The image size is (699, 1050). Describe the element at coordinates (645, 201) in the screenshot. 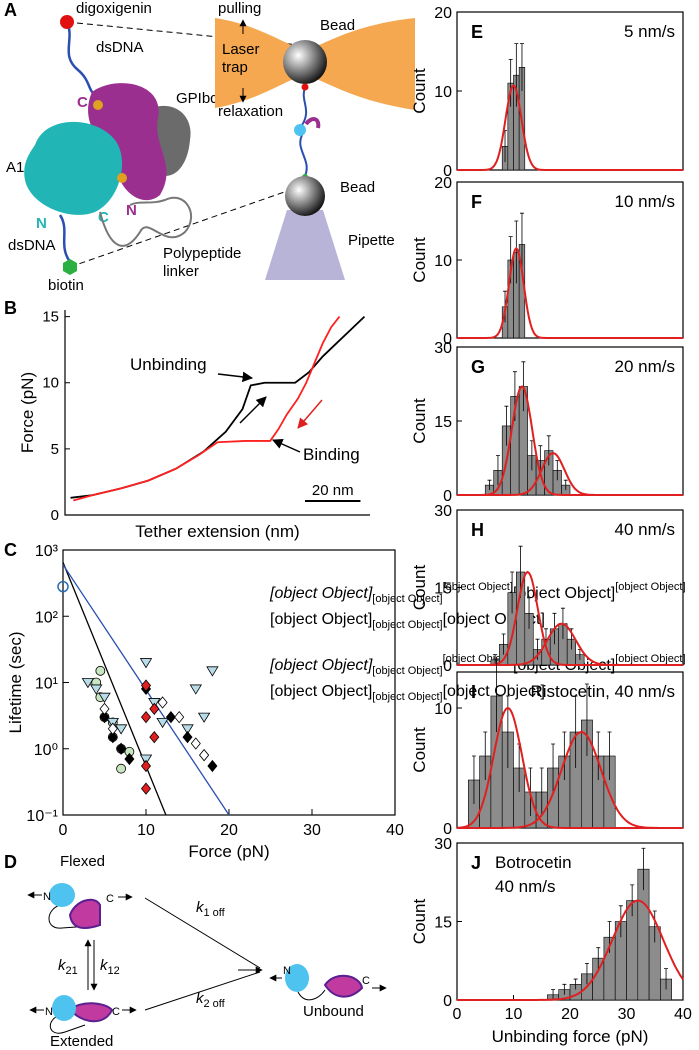

I see `condition: 10 nm/s` at that location.